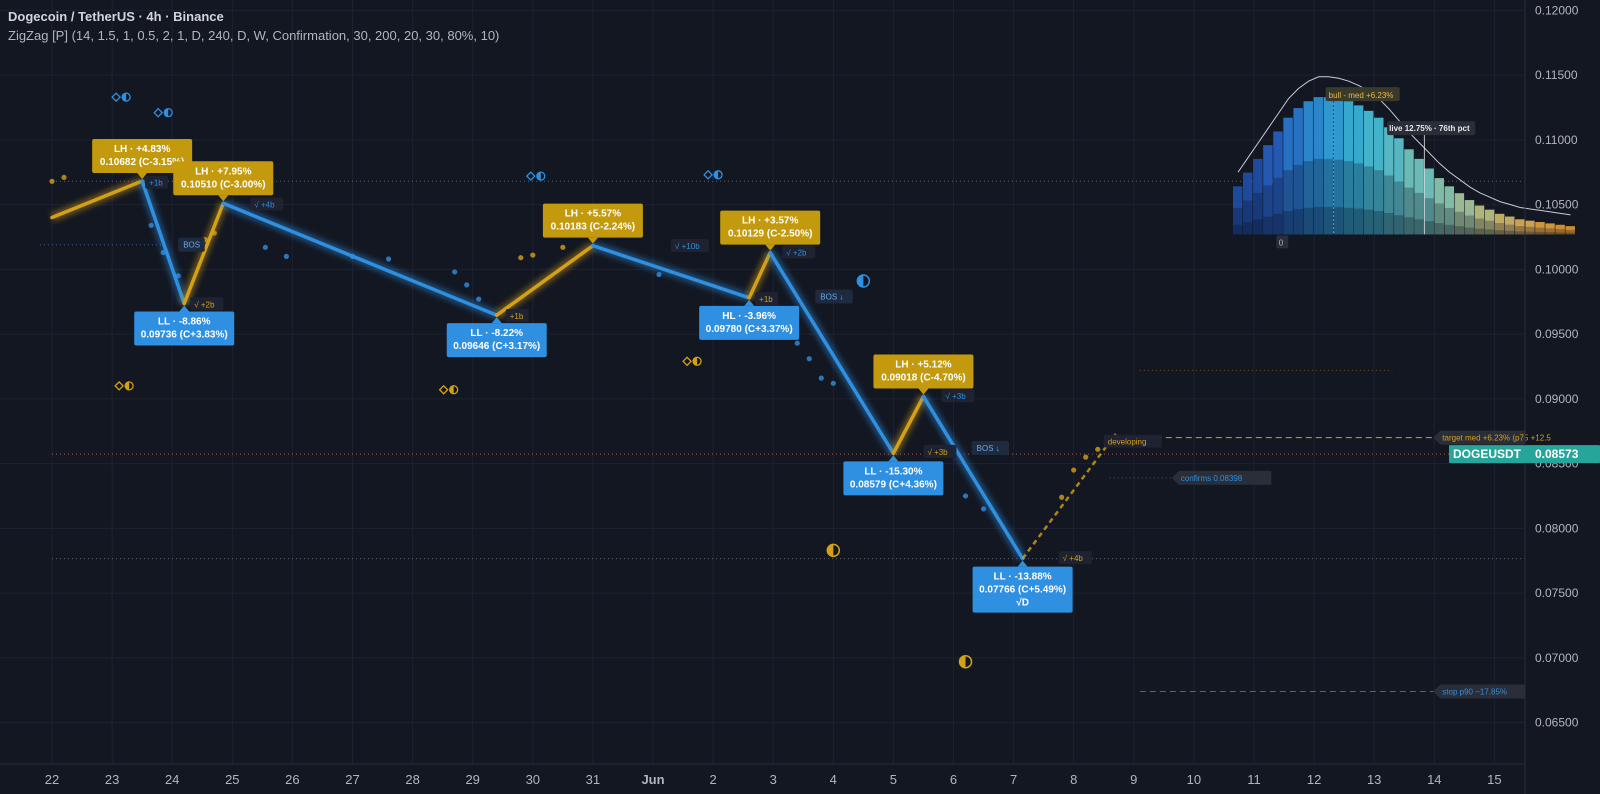 Image resolution: width=1600 pixels, height=794 pixels. I want to click on time-tick-label: 30, so click(533, 779).